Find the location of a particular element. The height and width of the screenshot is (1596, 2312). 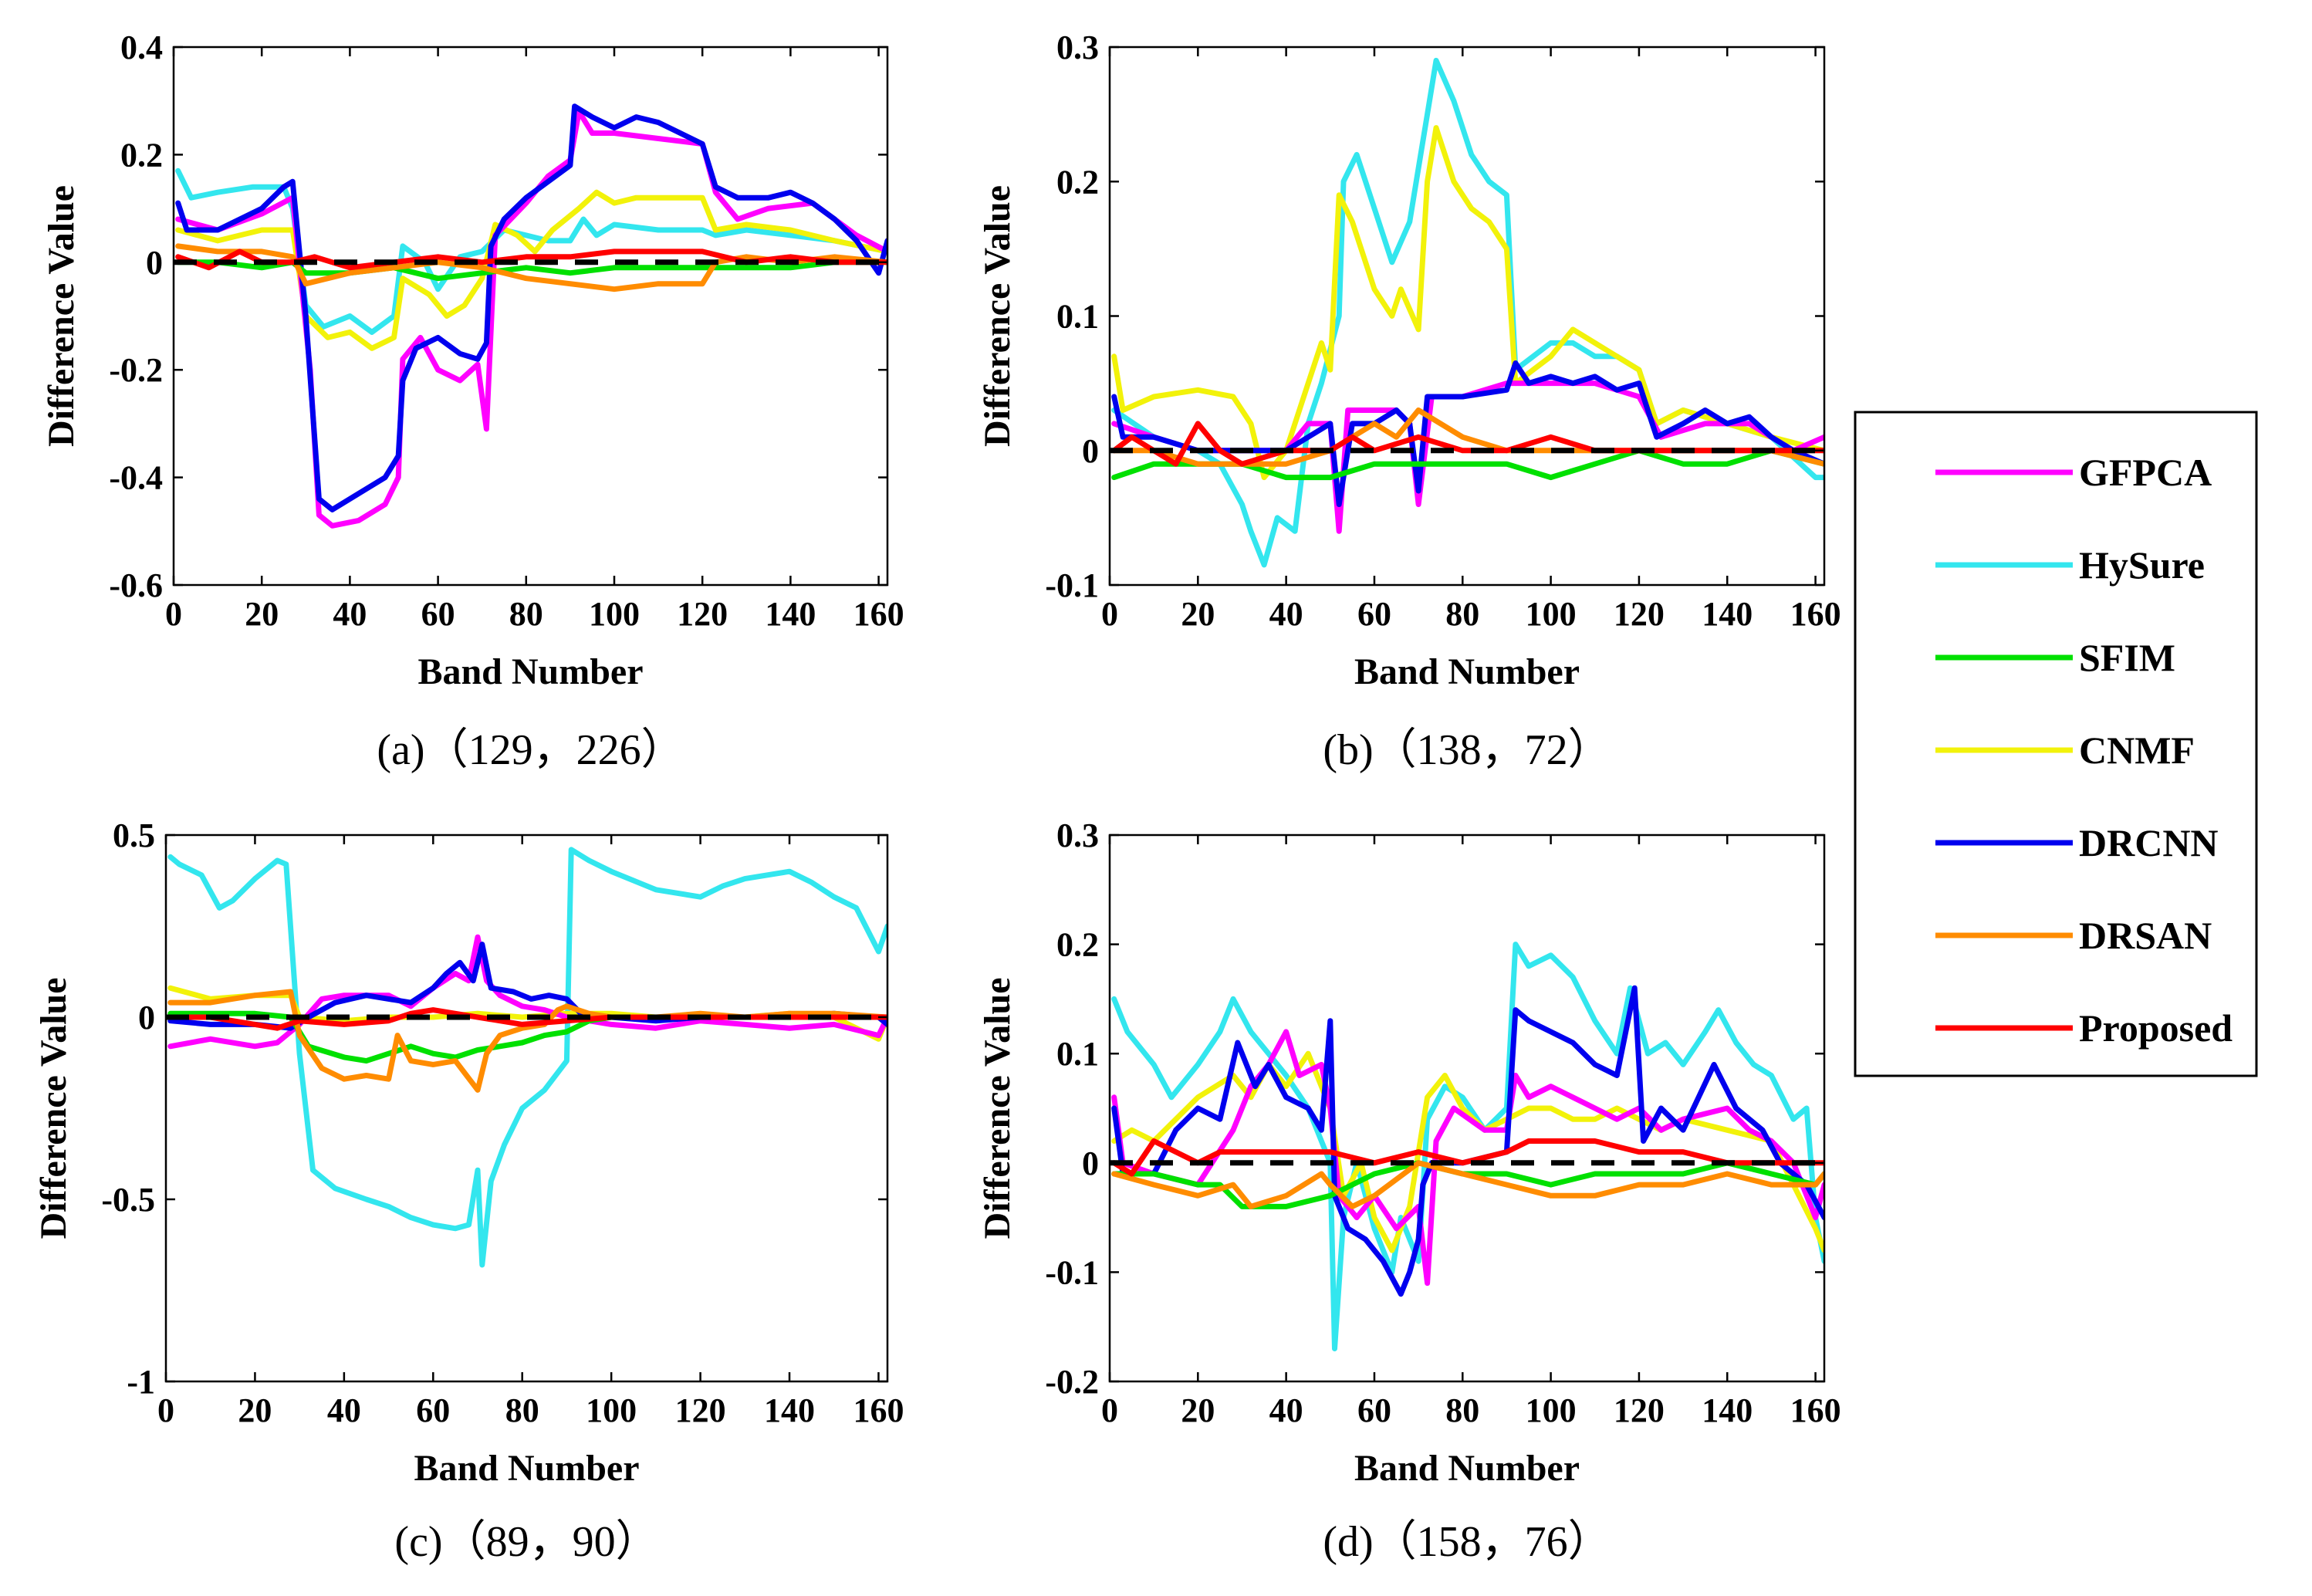

legend-label: Proposed is located at coordinates (2156, 1028).